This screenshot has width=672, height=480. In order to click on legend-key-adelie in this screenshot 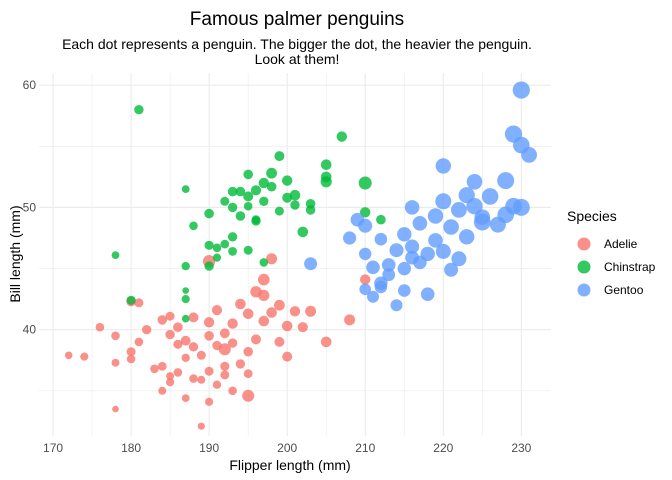, I will do `click(584, 244)`.